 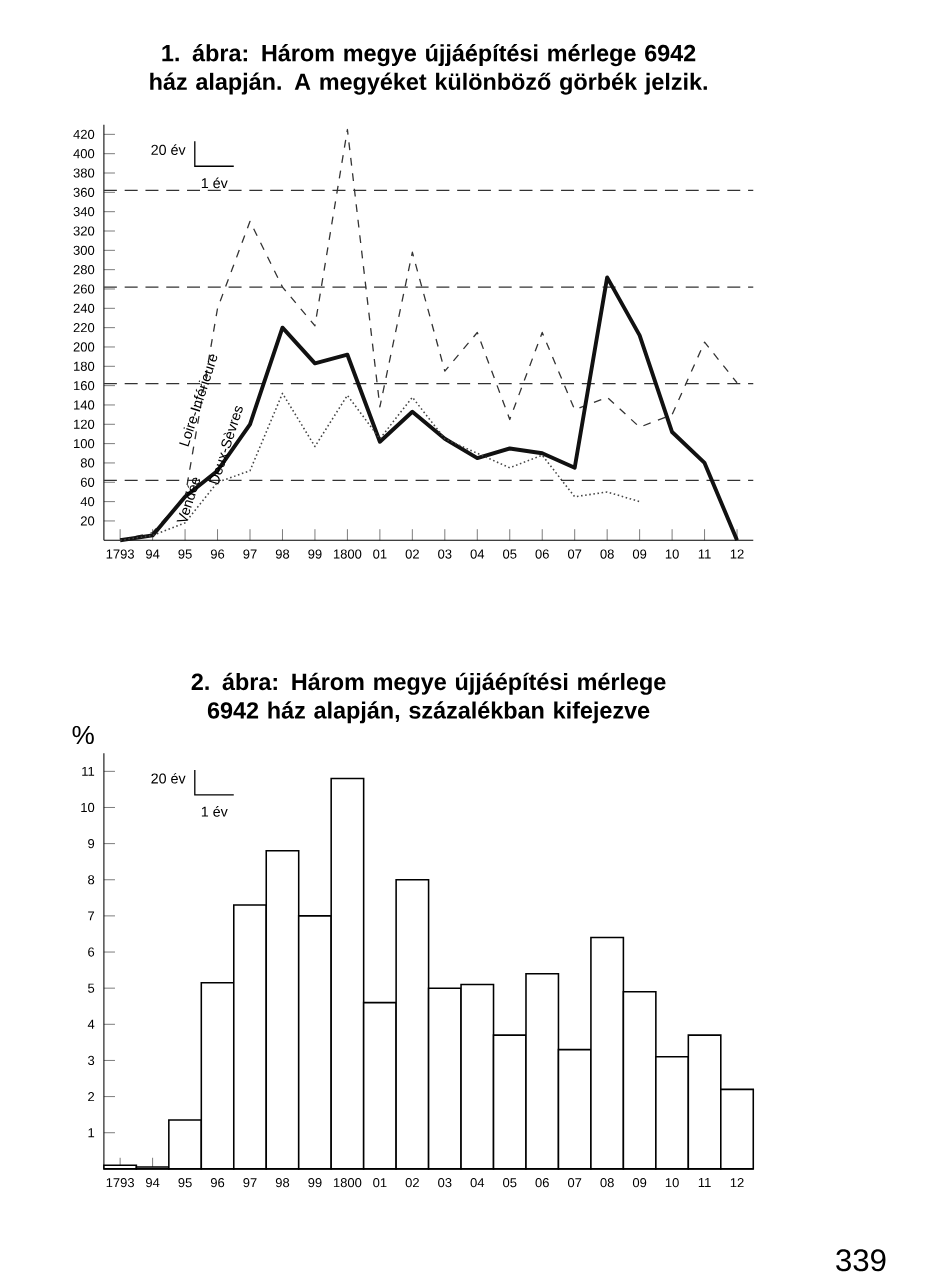 I want to click on chart-title: 2. ábra: Három megye újjáépítési mérlege 6942 ház alapján, százalékban kifejezve, so click(x=429, y=698).